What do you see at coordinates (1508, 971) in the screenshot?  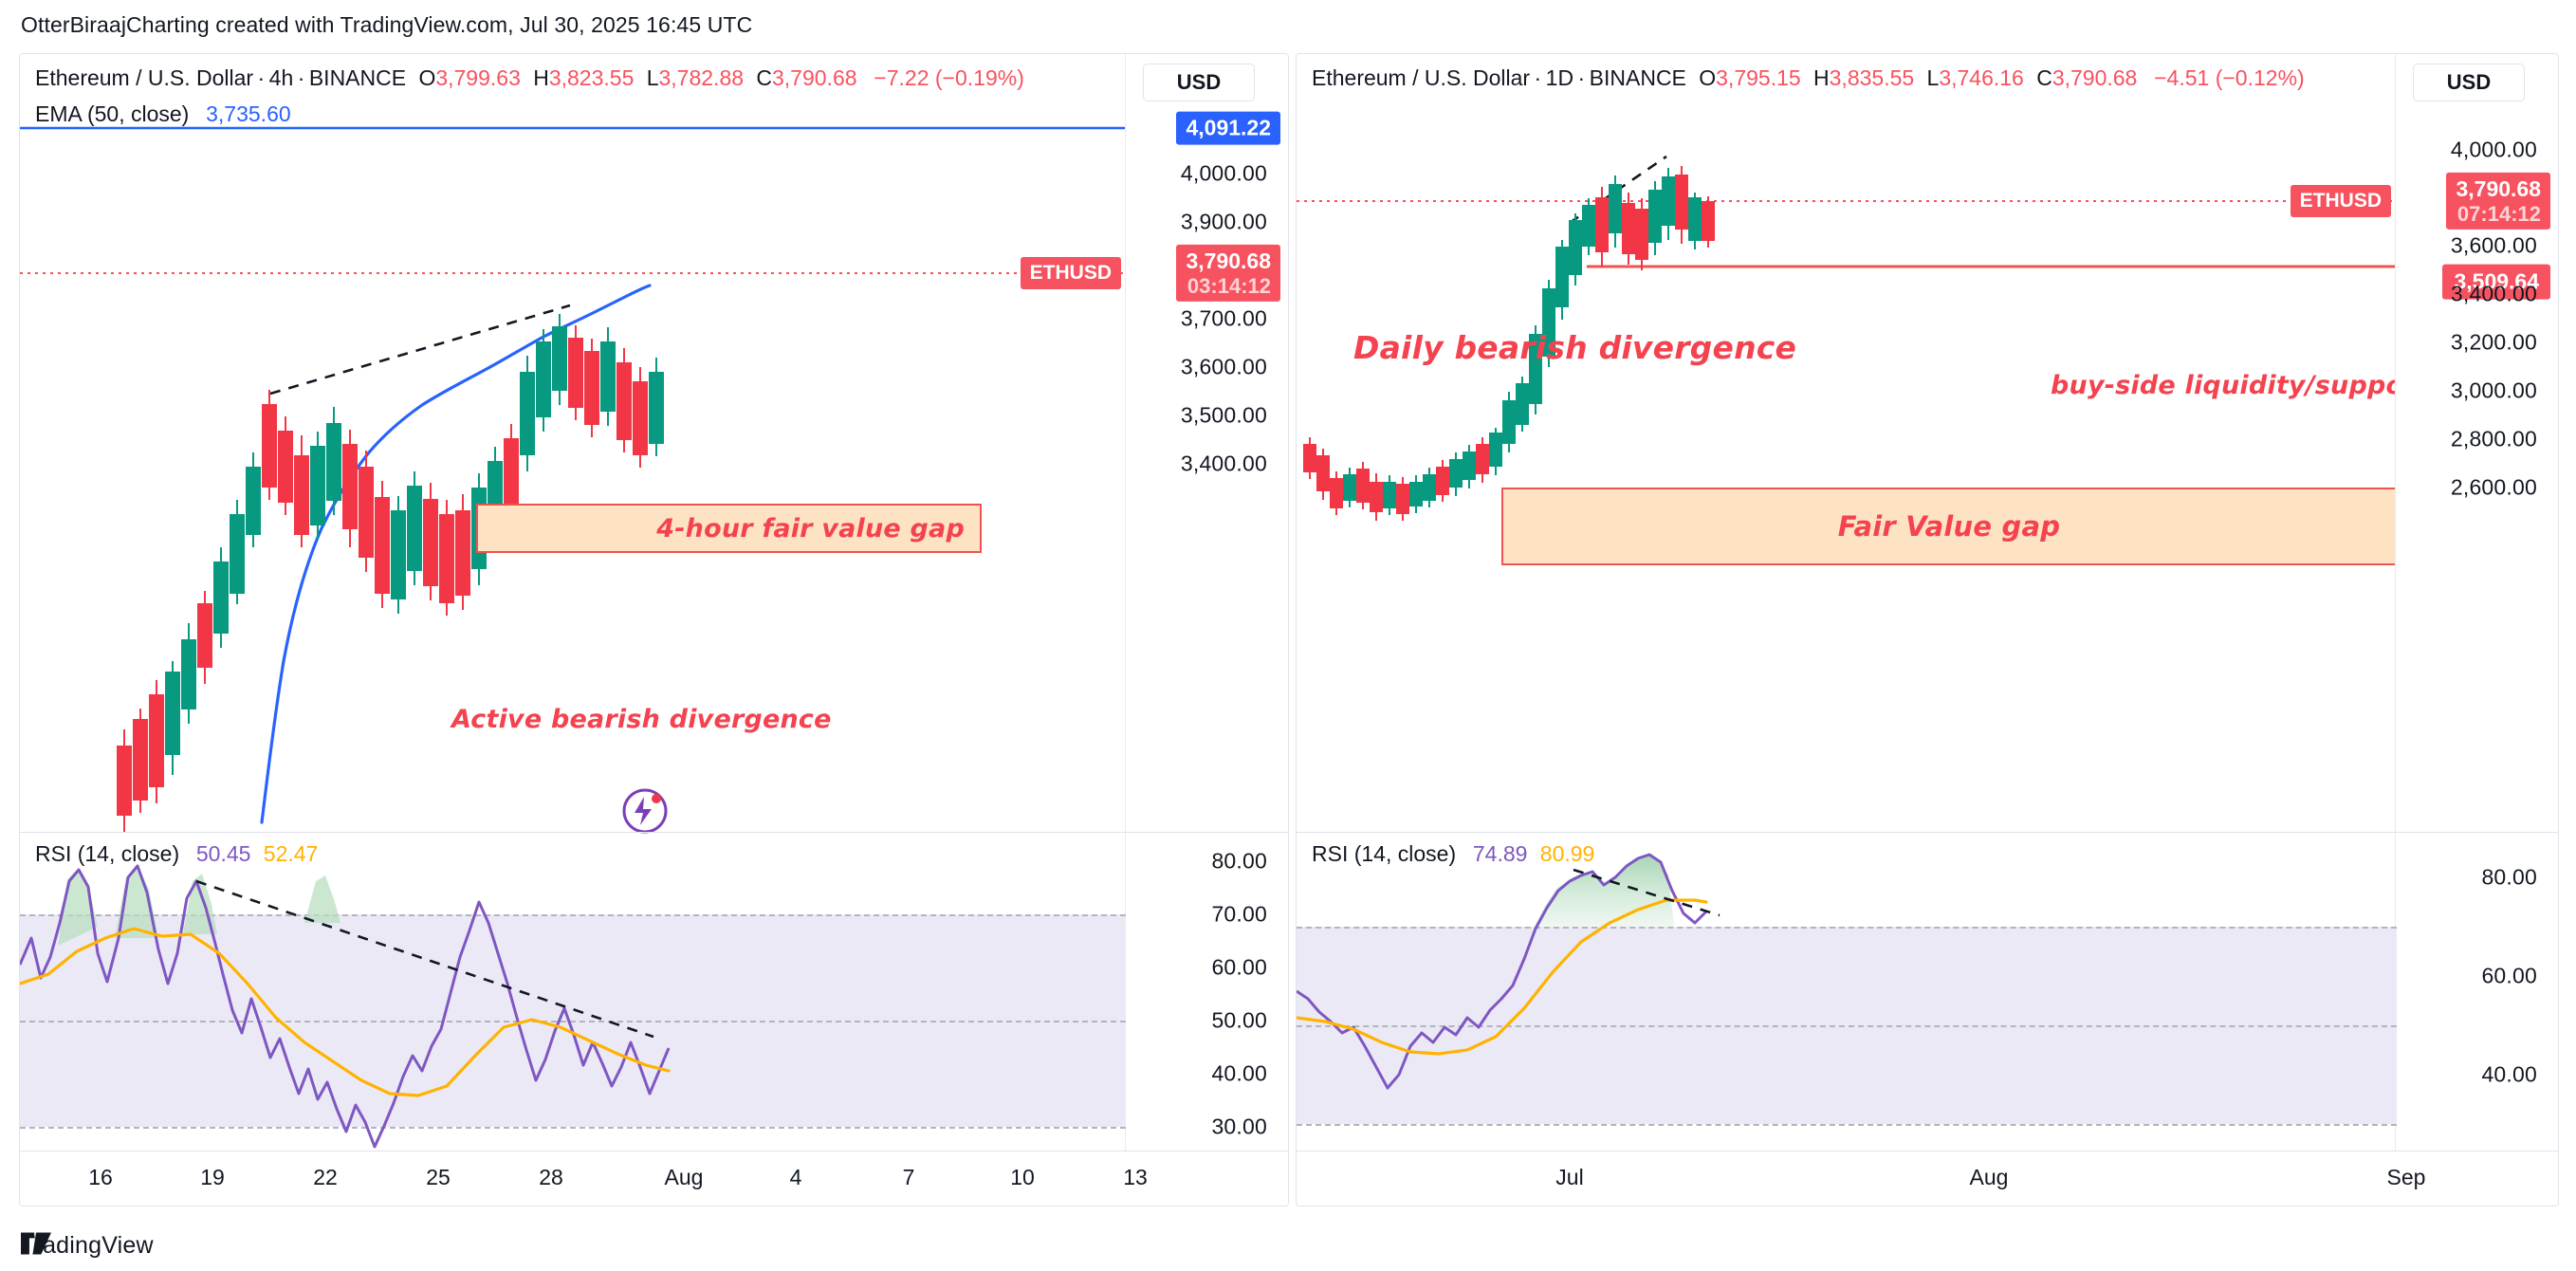 I see `rsi-plot-1d` at bounding box center [1508, 971].